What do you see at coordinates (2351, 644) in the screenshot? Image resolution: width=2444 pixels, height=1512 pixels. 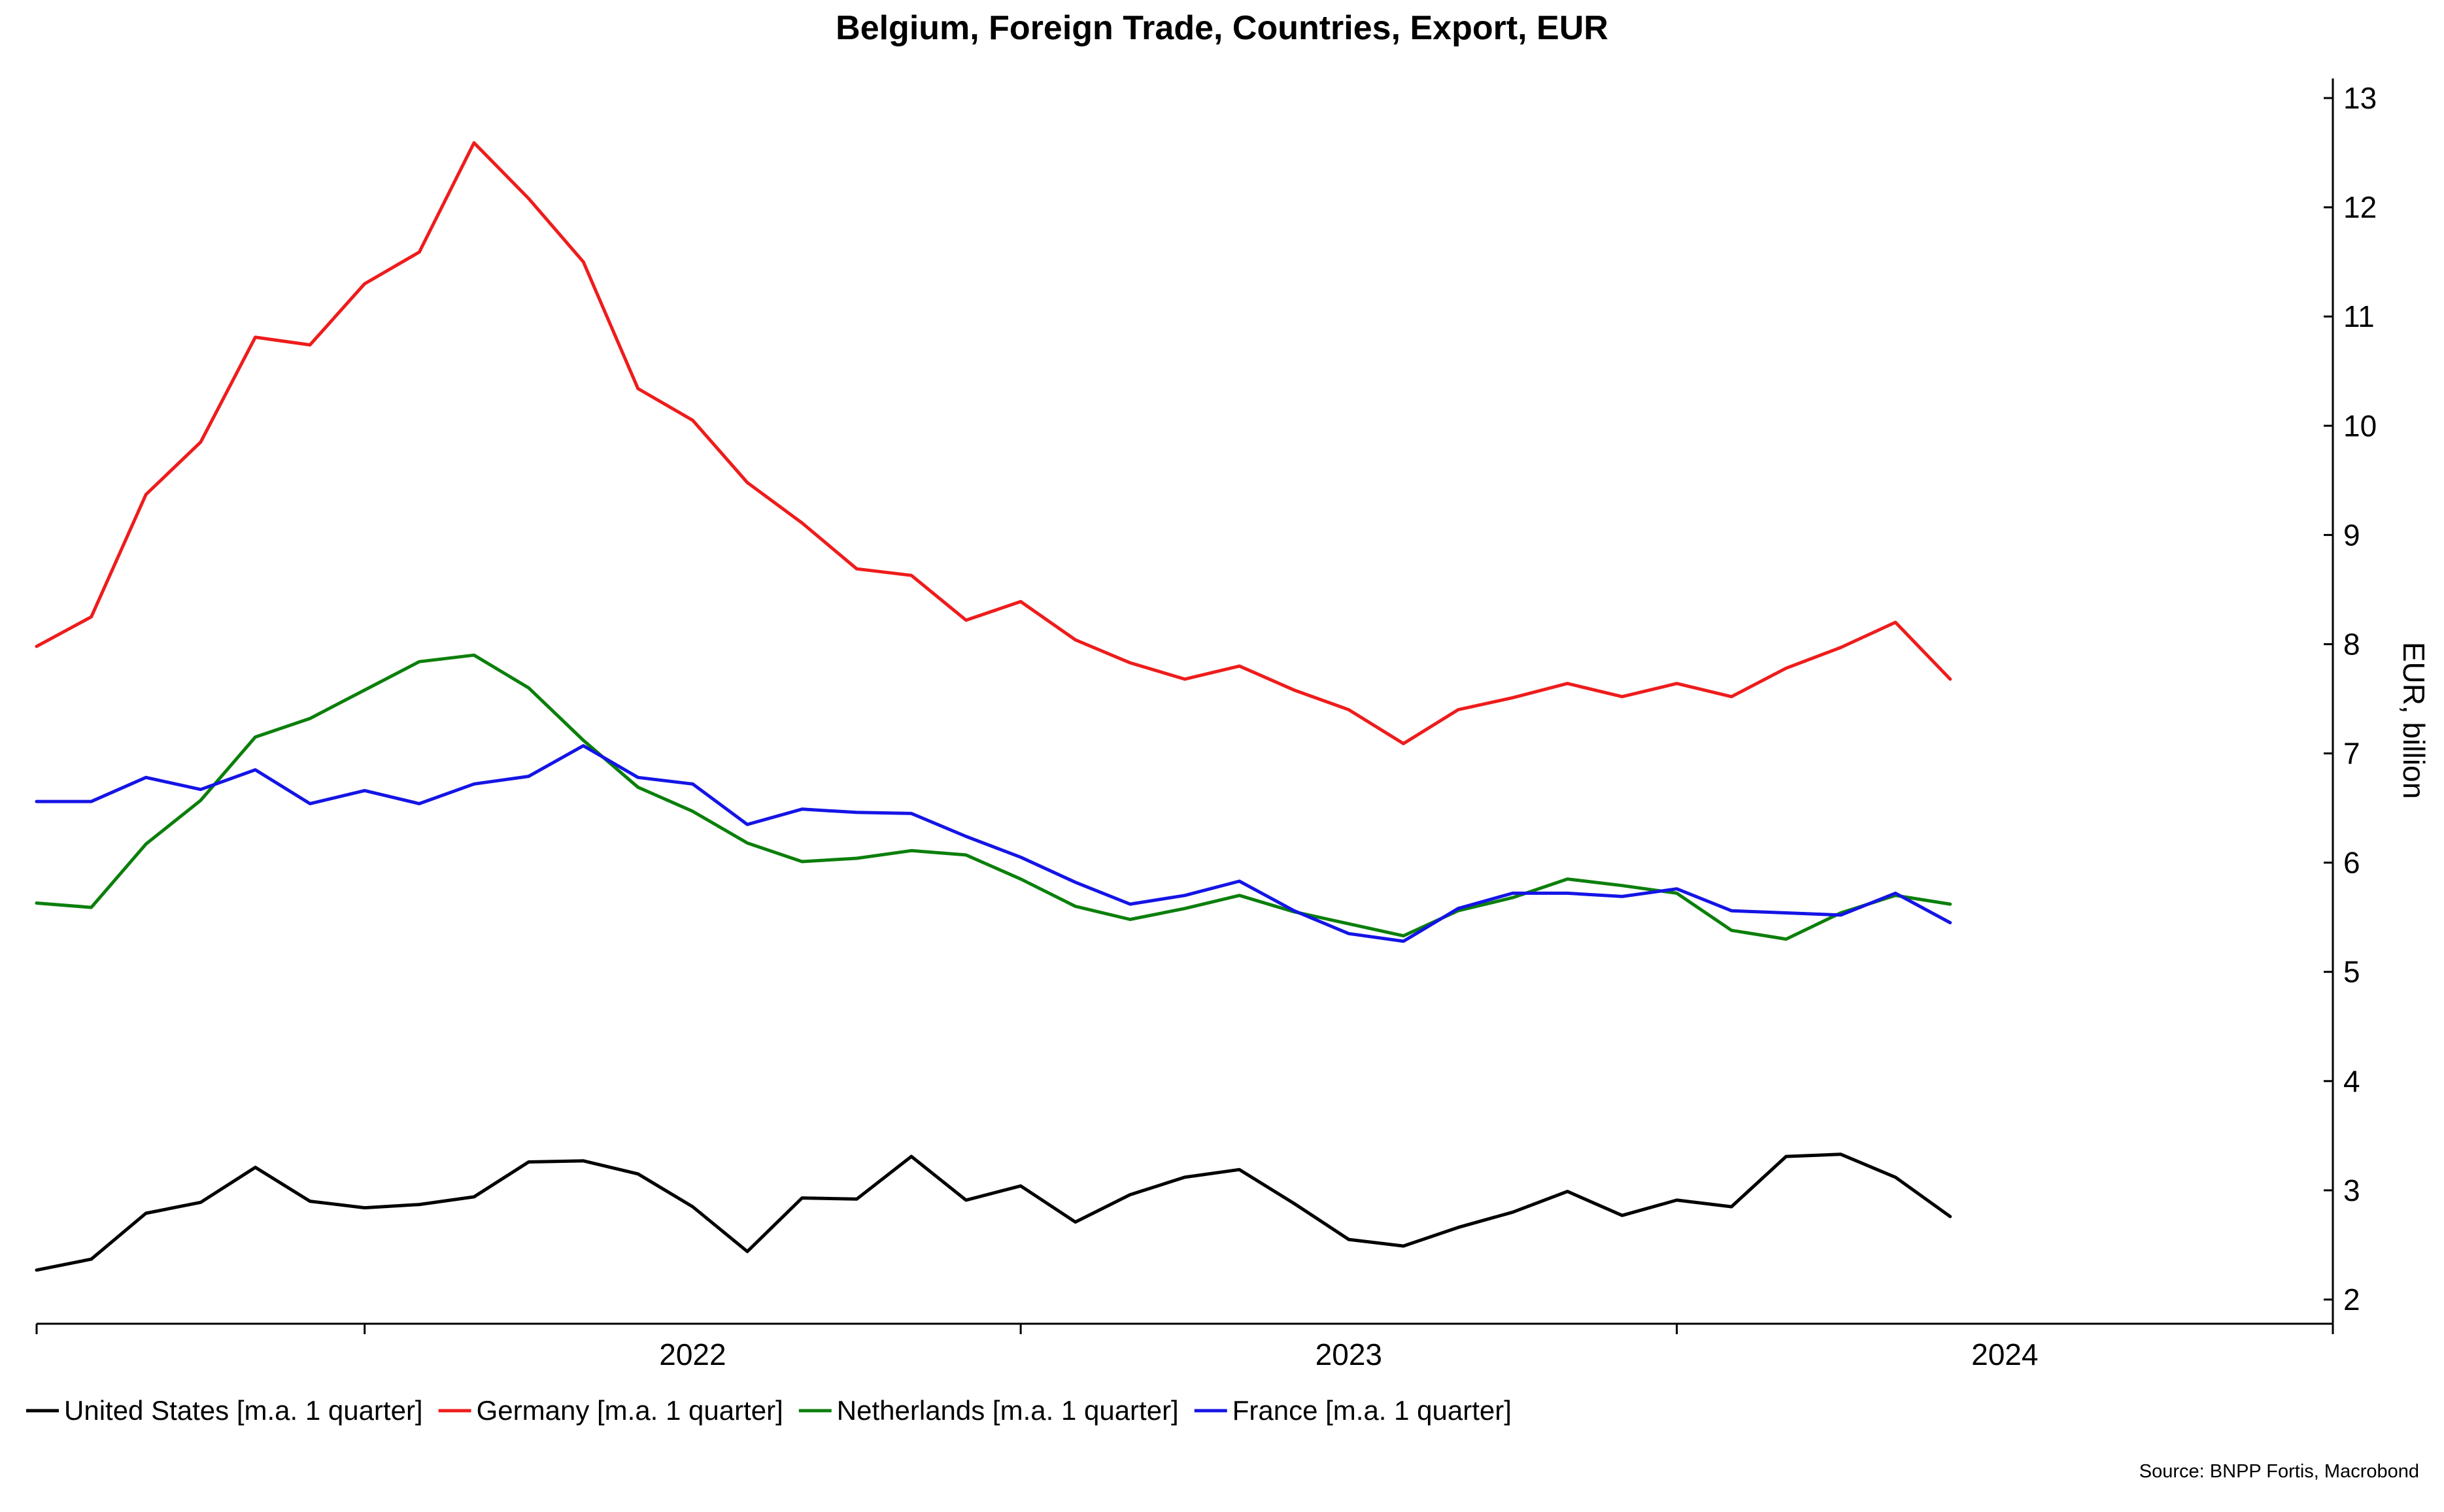 I see `y-tick-label-8: 8` at bounding box center [2351, 644].